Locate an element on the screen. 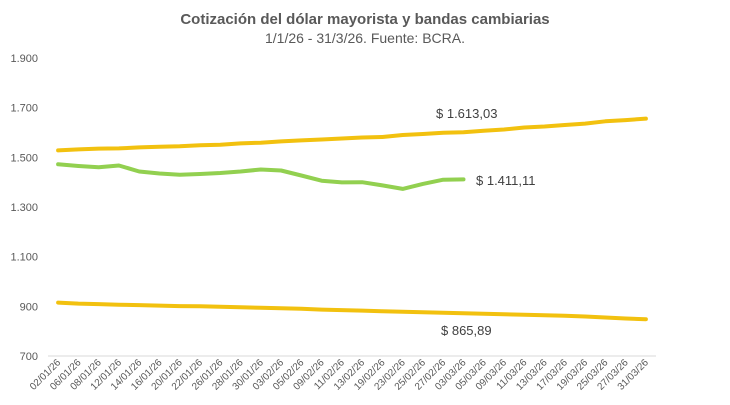 Image resolution: width=730 pixels, height=405 pixels. y-tick-label: 1.300 is located at coordinates (24, 208).